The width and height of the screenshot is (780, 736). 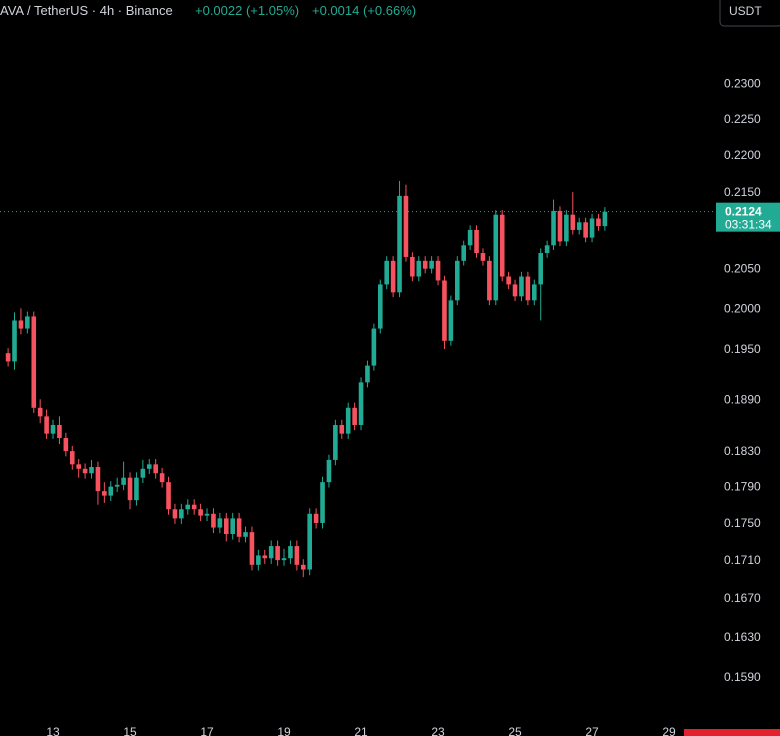 What do you see at coordinates (247, 10) in the screenshot?
I see `change: +0.0022 (+1.05%)` at bounding box center [247, 10].